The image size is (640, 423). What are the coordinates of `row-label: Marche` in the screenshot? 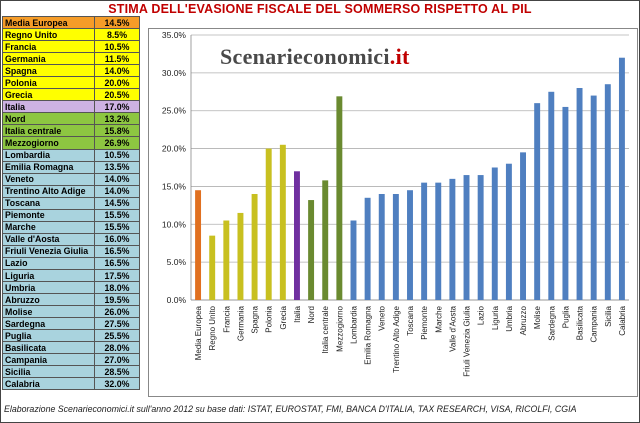 It's located at (48, 227).